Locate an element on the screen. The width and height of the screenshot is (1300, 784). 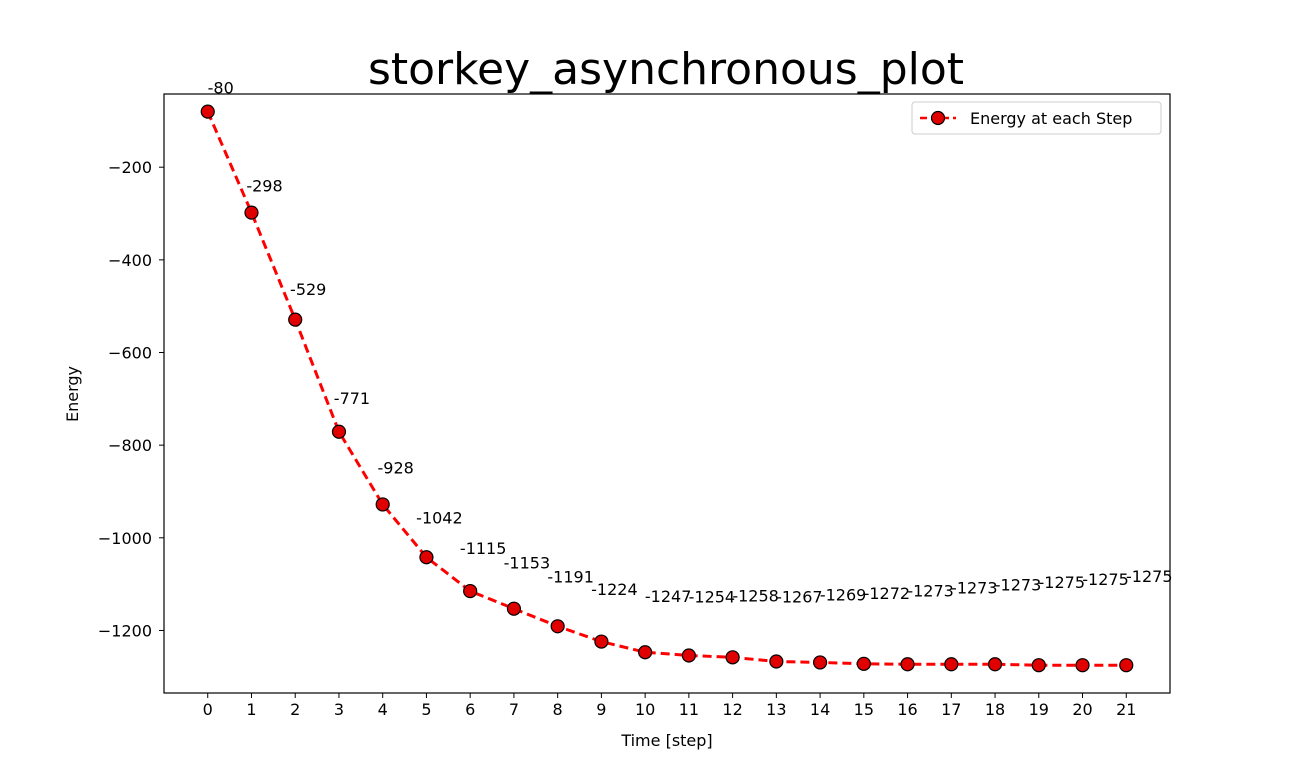
x-axis-label: Time [step] is located at coordinates (666, 740).